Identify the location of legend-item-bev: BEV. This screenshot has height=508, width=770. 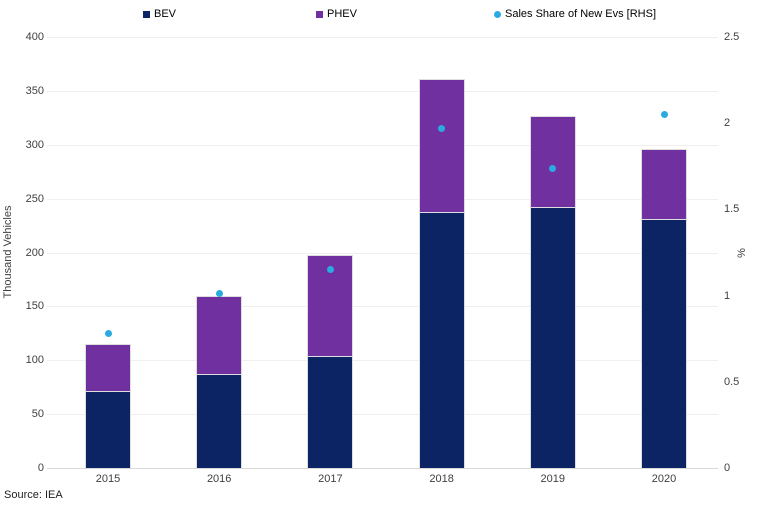
(159, 14).